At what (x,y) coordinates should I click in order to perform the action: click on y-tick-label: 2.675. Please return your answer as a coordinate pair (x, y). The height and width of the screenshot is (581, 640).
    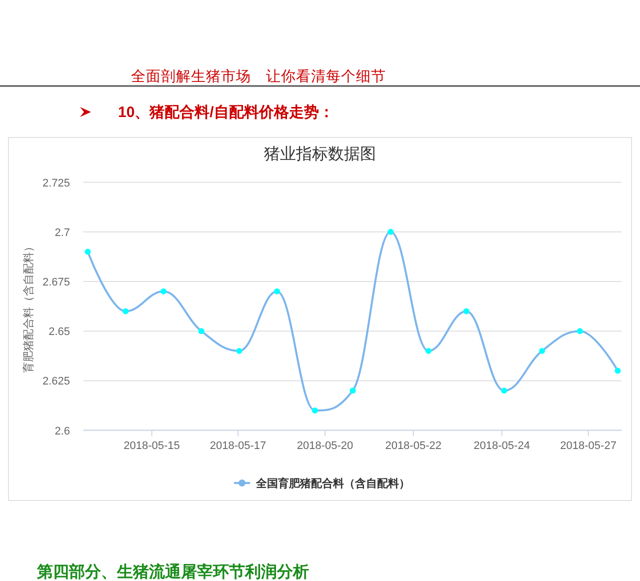
    Looking at the image, I should click on (56, 282).